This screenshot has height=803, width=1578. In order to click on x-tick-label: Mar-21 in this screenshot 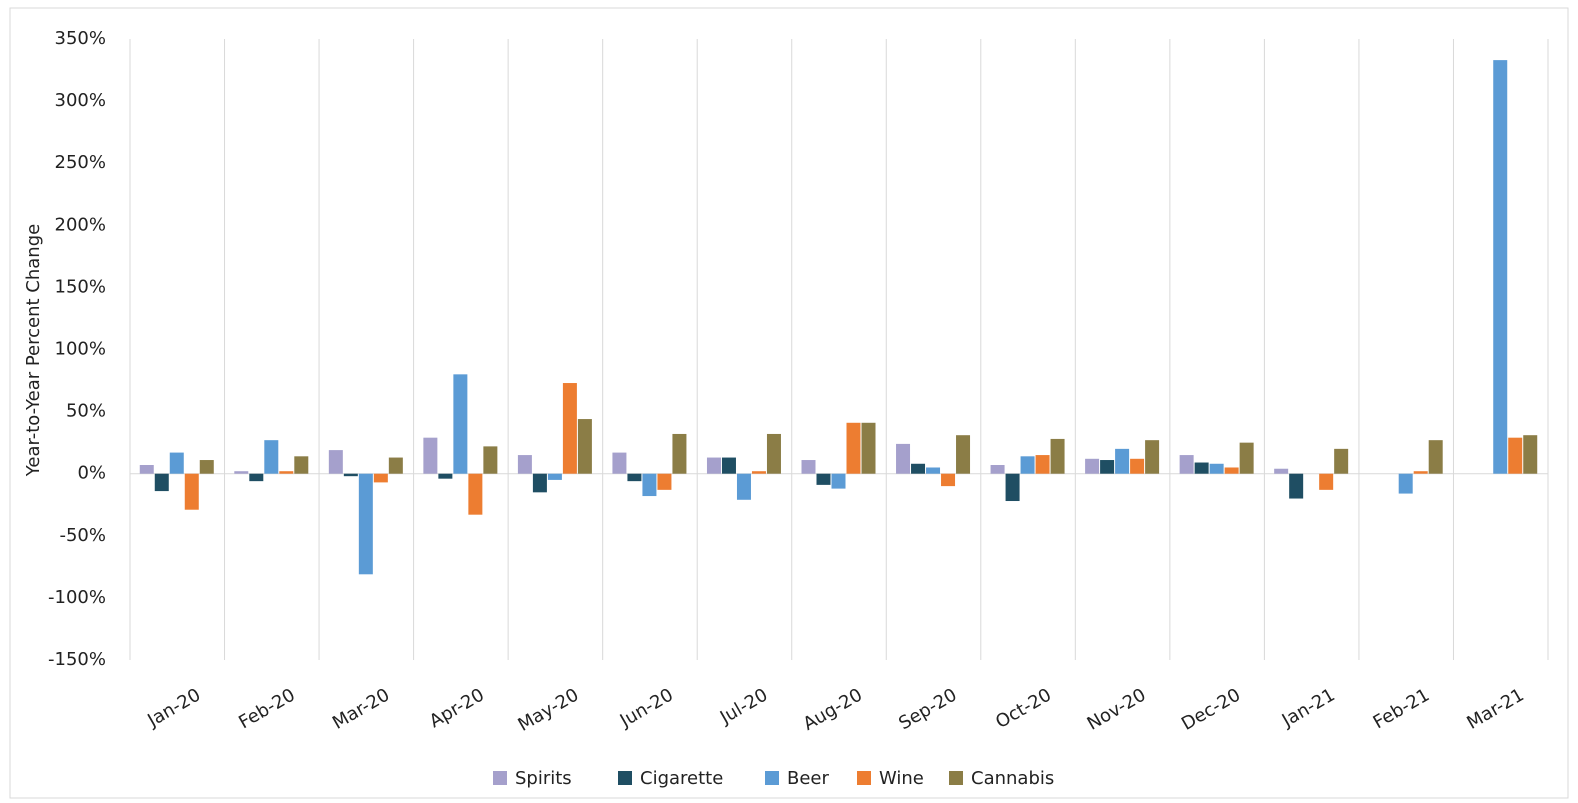, I will do `click(1495, 708)`.